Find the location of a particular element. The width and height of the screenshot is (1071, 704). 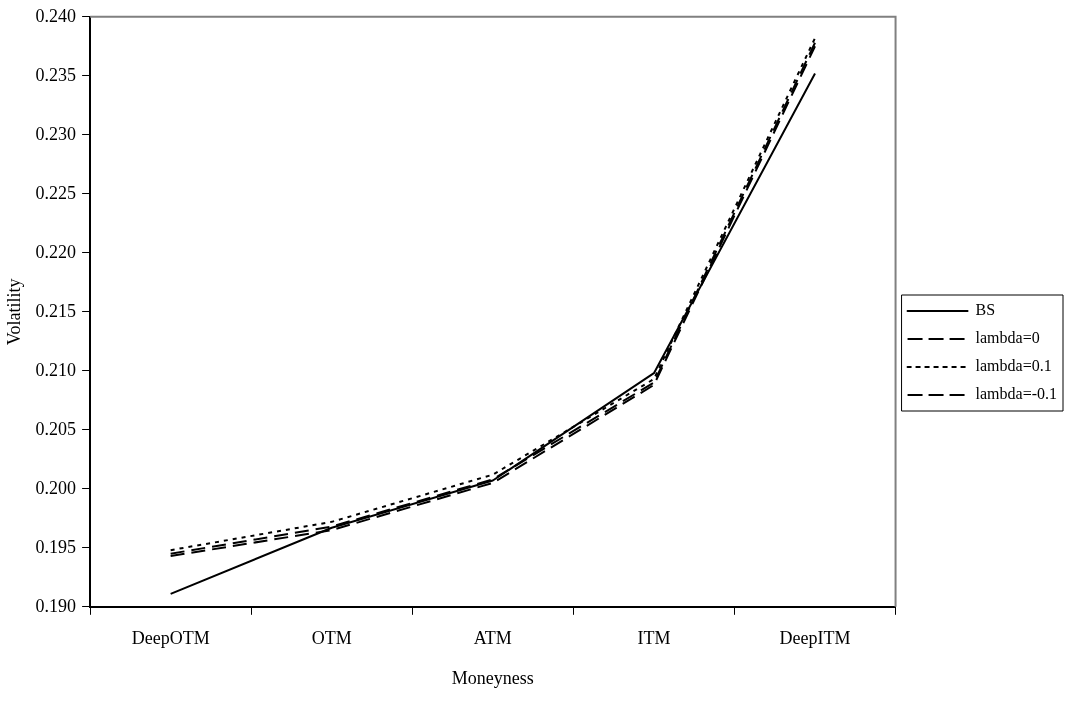

x-tick-label: OTM is located at coordinates (331, 638).